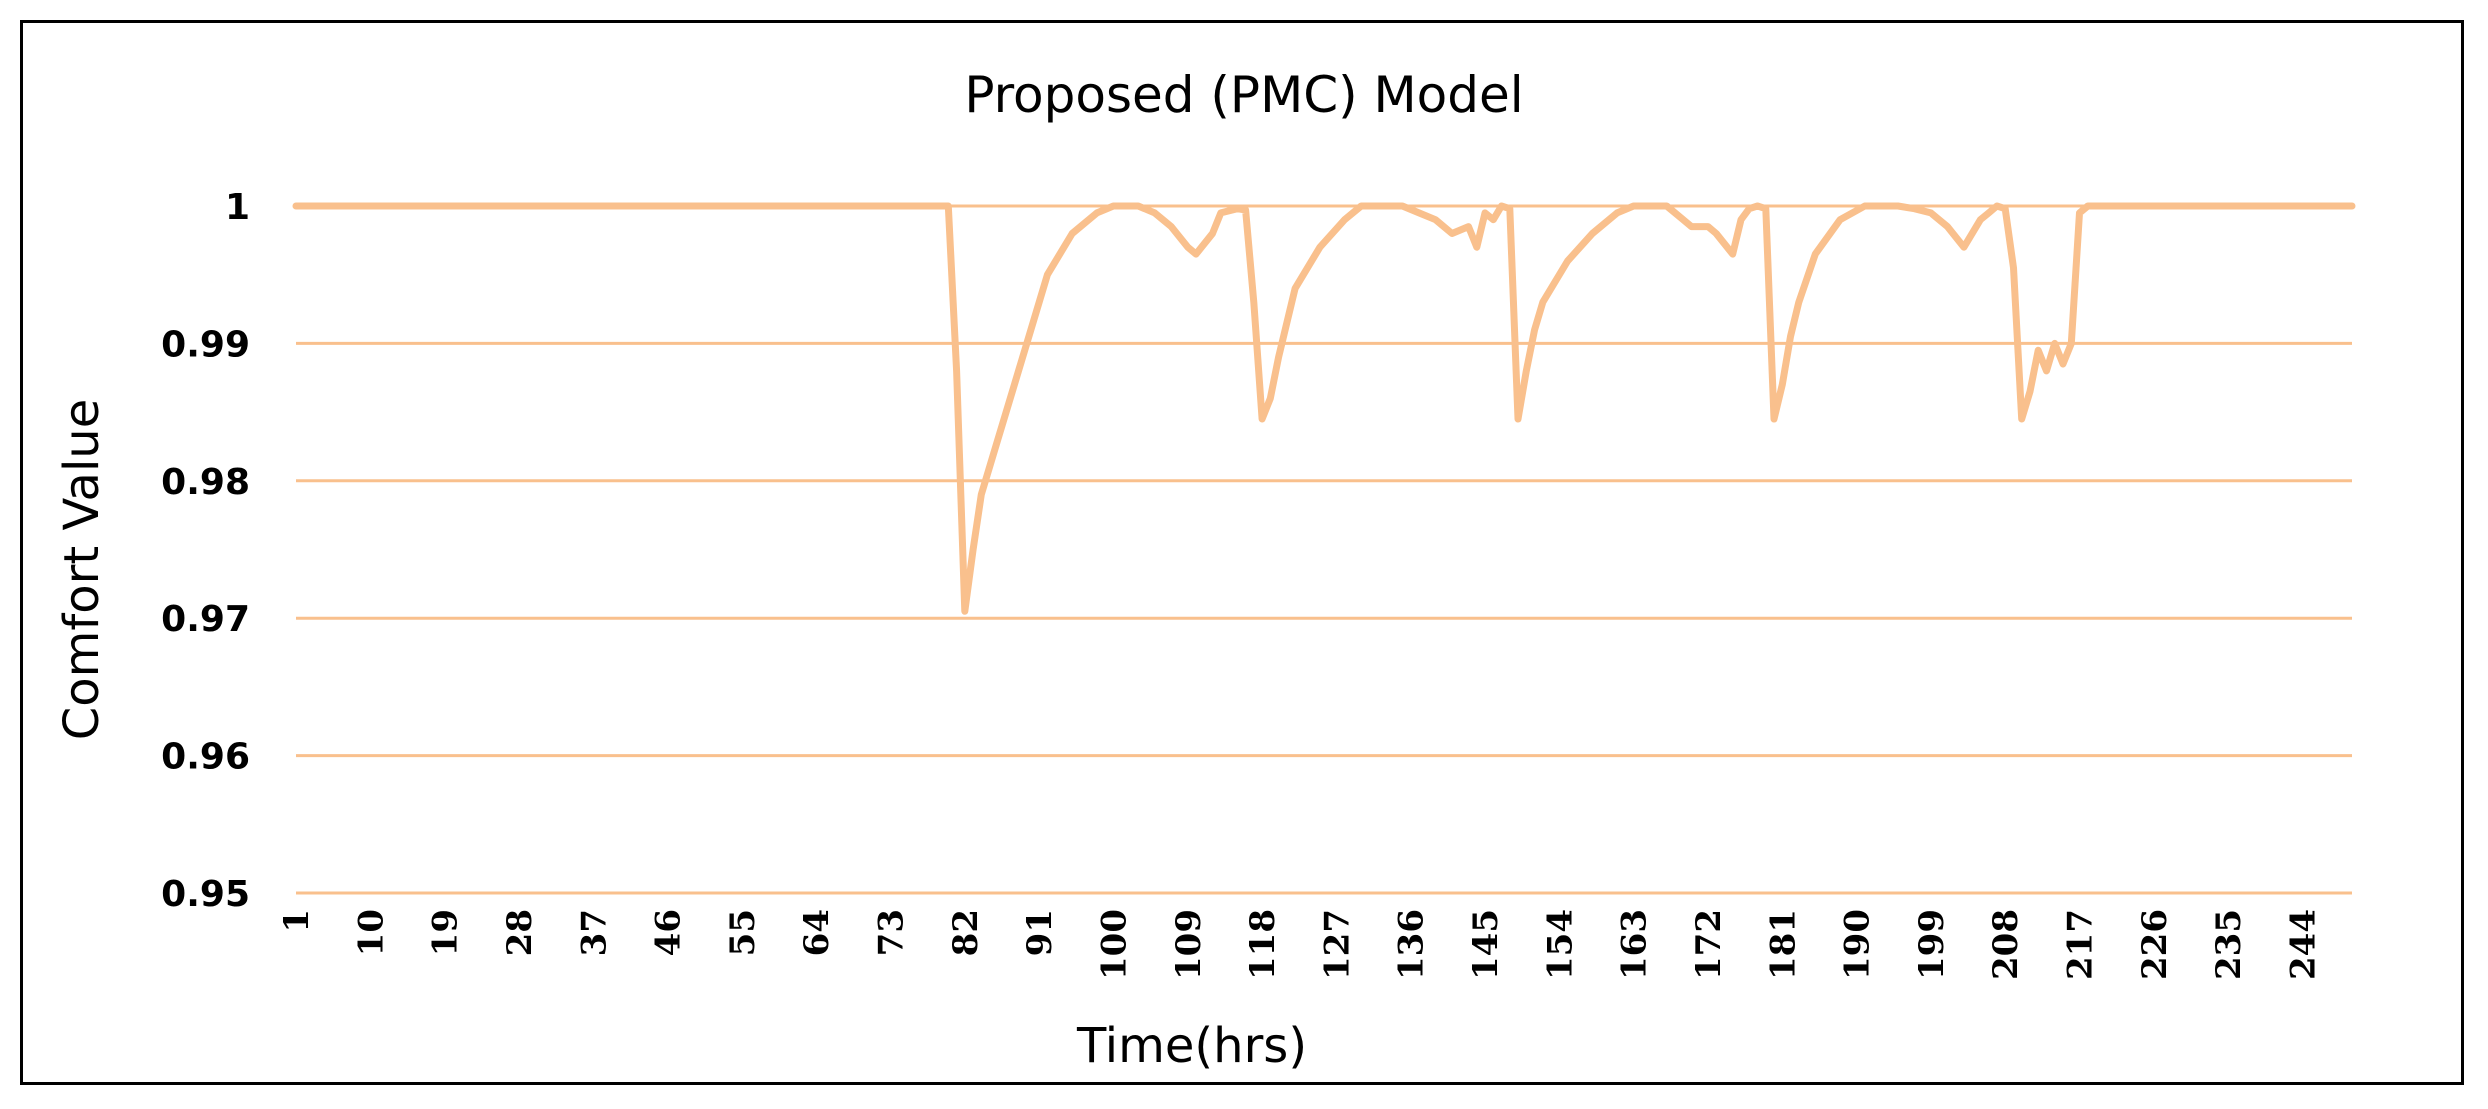 This screenshot has height=1109, width=2488. Describe the element at coordinates (892, 932) in the screenshot. I see `x-tick-label: 73` at that location.